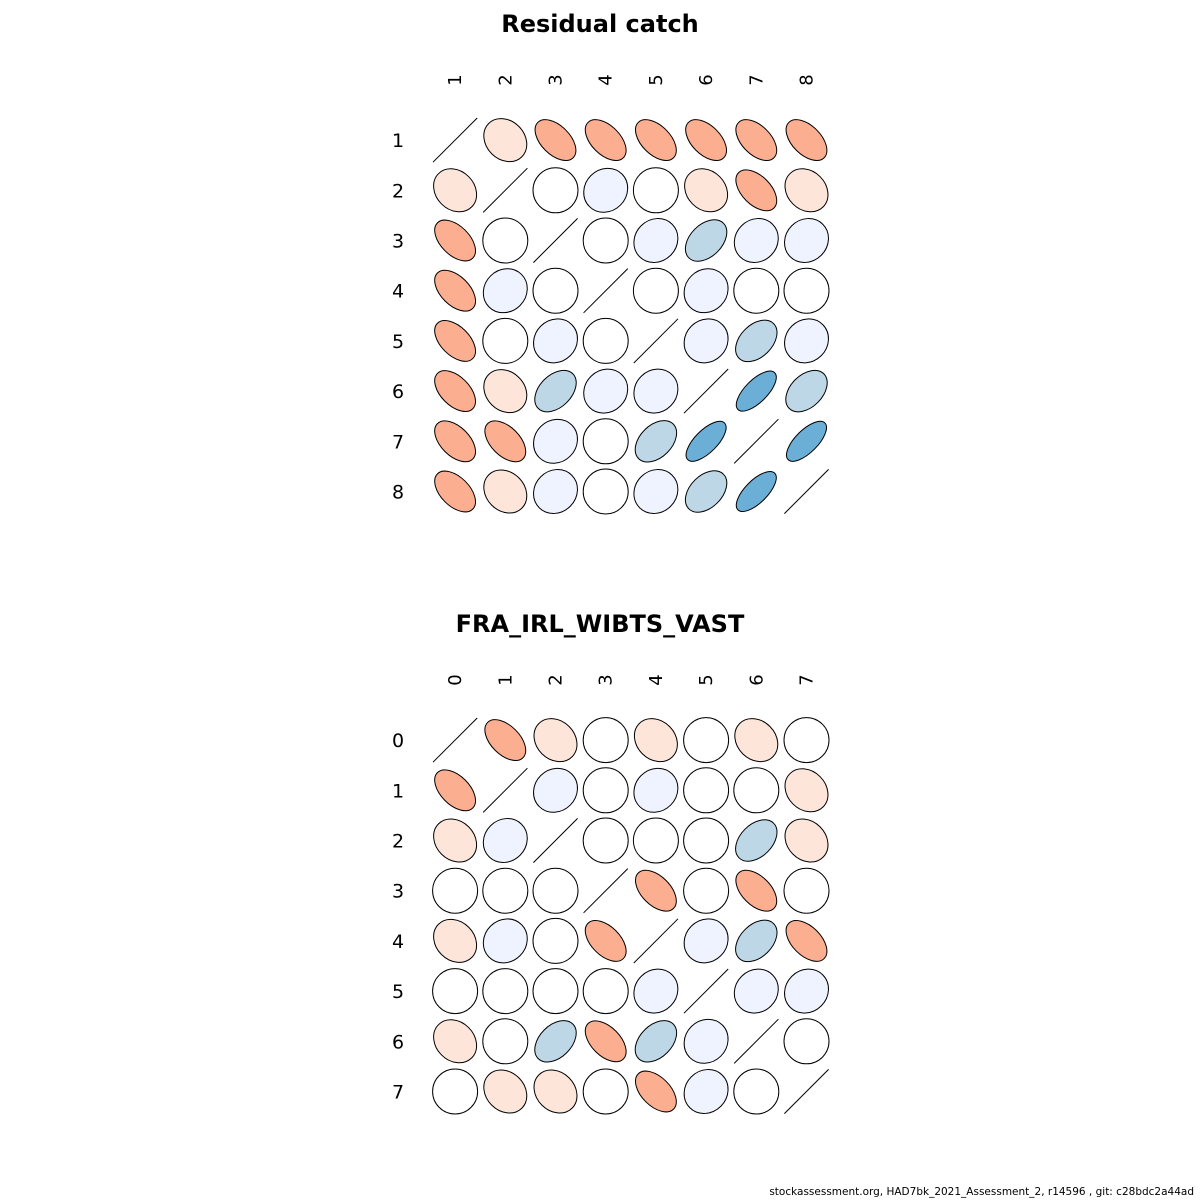 Image resolution: width=1200 pixels, height=1200 pixels. I want to click on correlation-matrix-residual-catch: 1 2 3 4 5 6 7 8 1 2 3 4 5 6 7 8, so click(611, 294).